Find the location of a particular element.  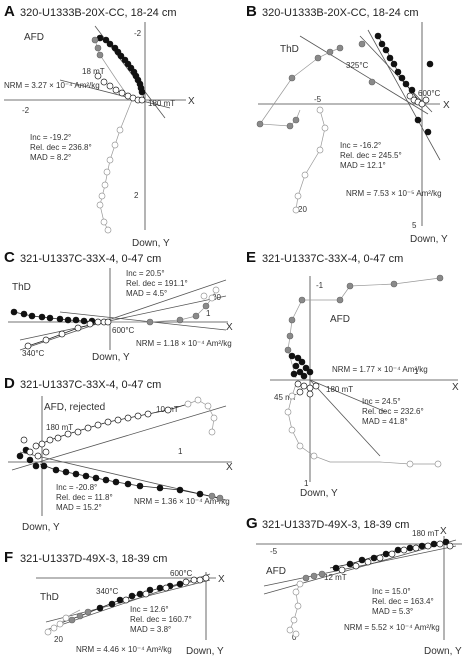

panel-g-method: AFD is located at coordinates (276, 571).